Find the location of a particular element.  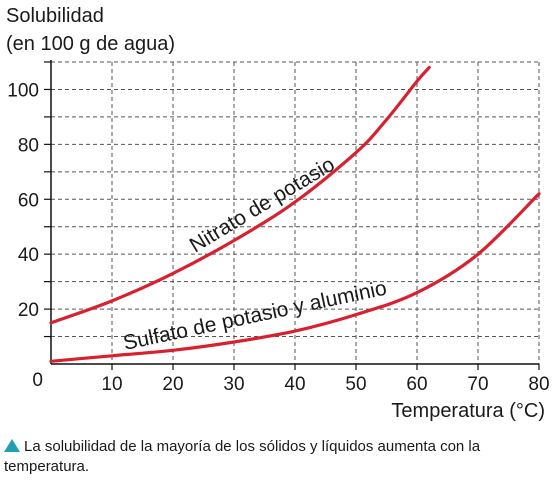

y-tick-label: 20 is located at coordinates (28, 310).